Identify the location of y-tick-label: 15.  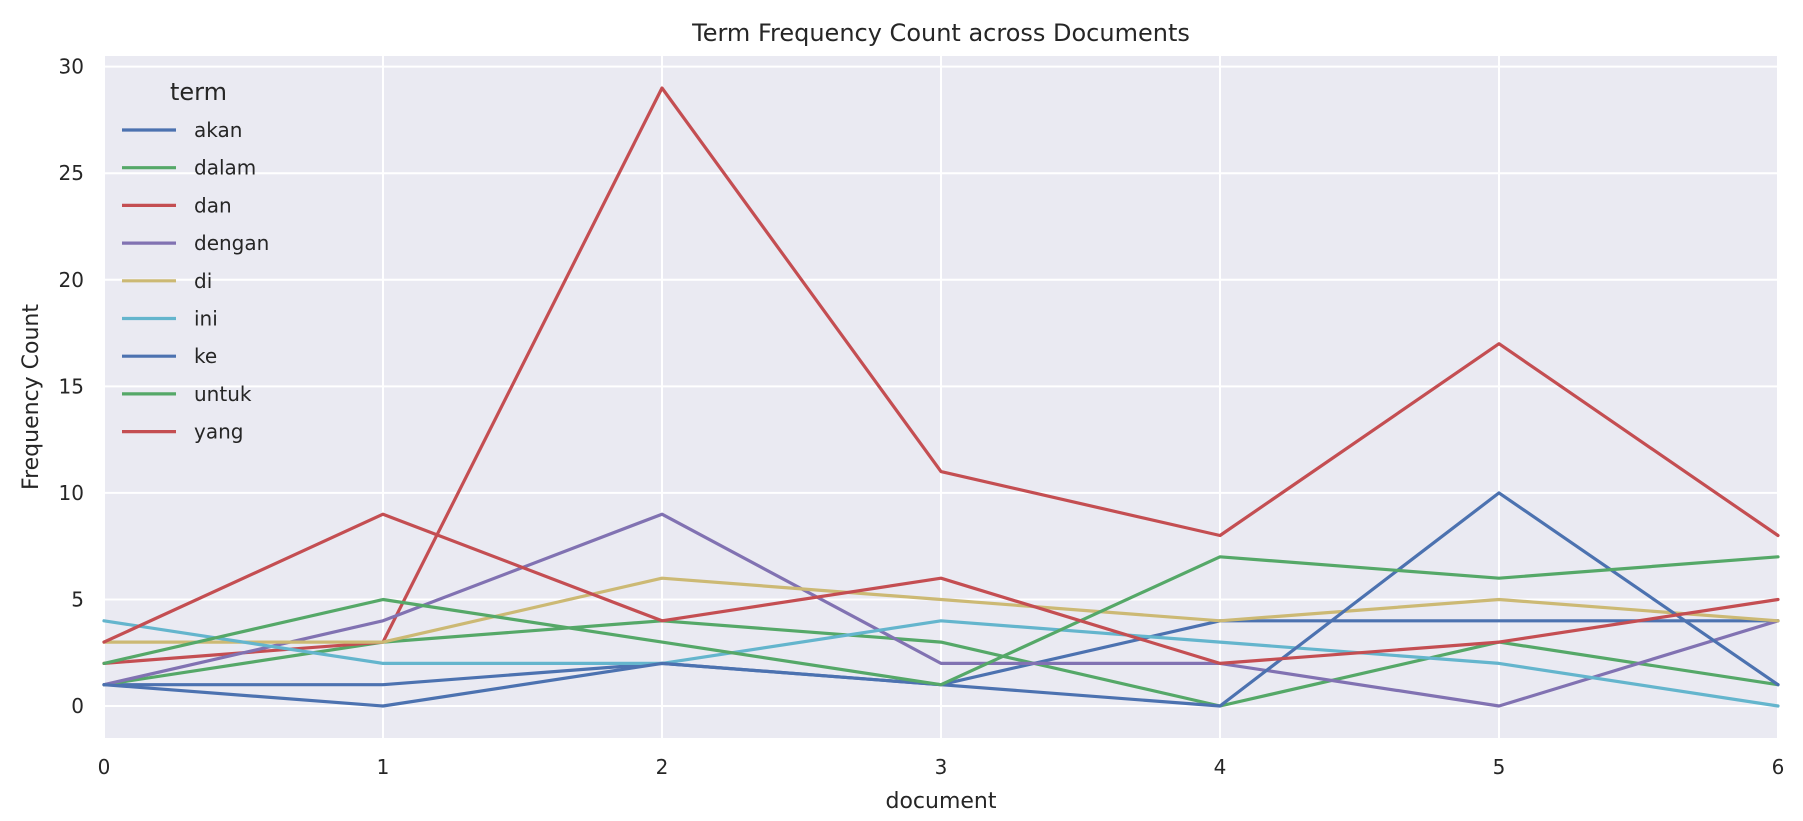
(71, 386).